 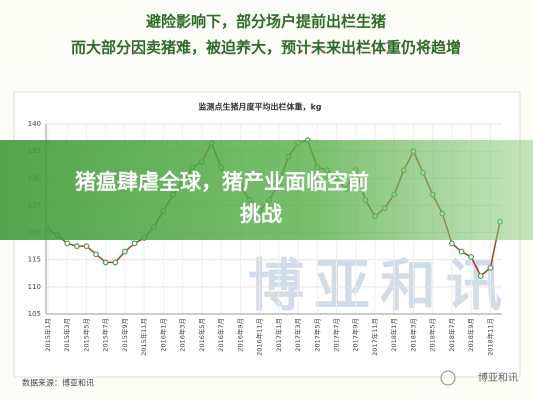 I want to click on x-tick-label: 2017年9月, so click(x=355, y=335).